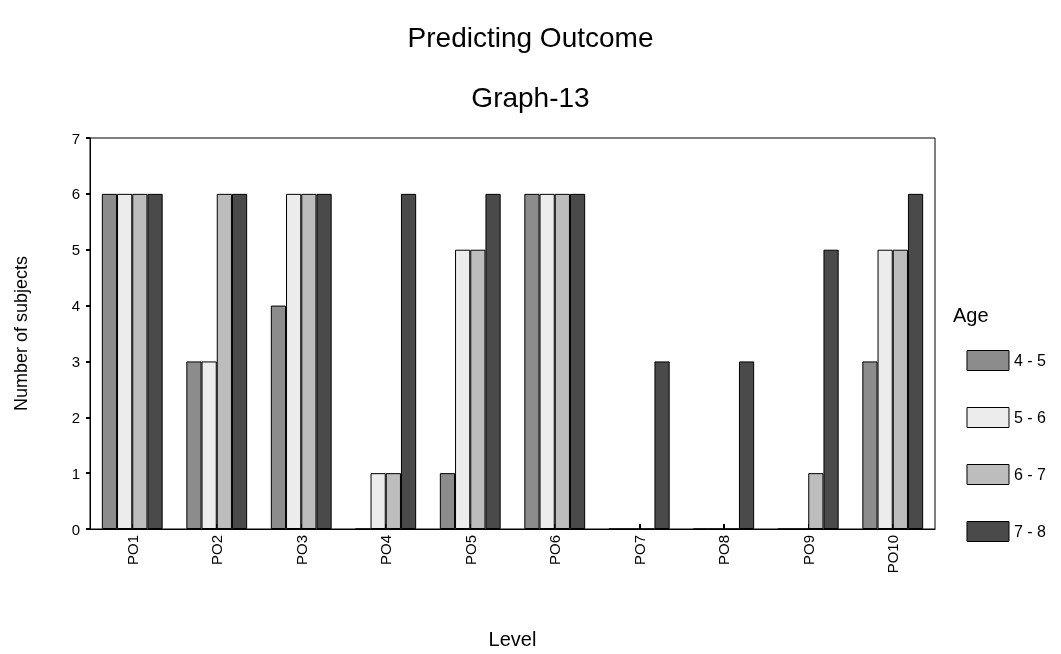 The image size is (1061, 654). What do you see at coordinates (893, 554) in the screenshot?
I see `x-tick-label: PO10` at bounding box center [893, 554].